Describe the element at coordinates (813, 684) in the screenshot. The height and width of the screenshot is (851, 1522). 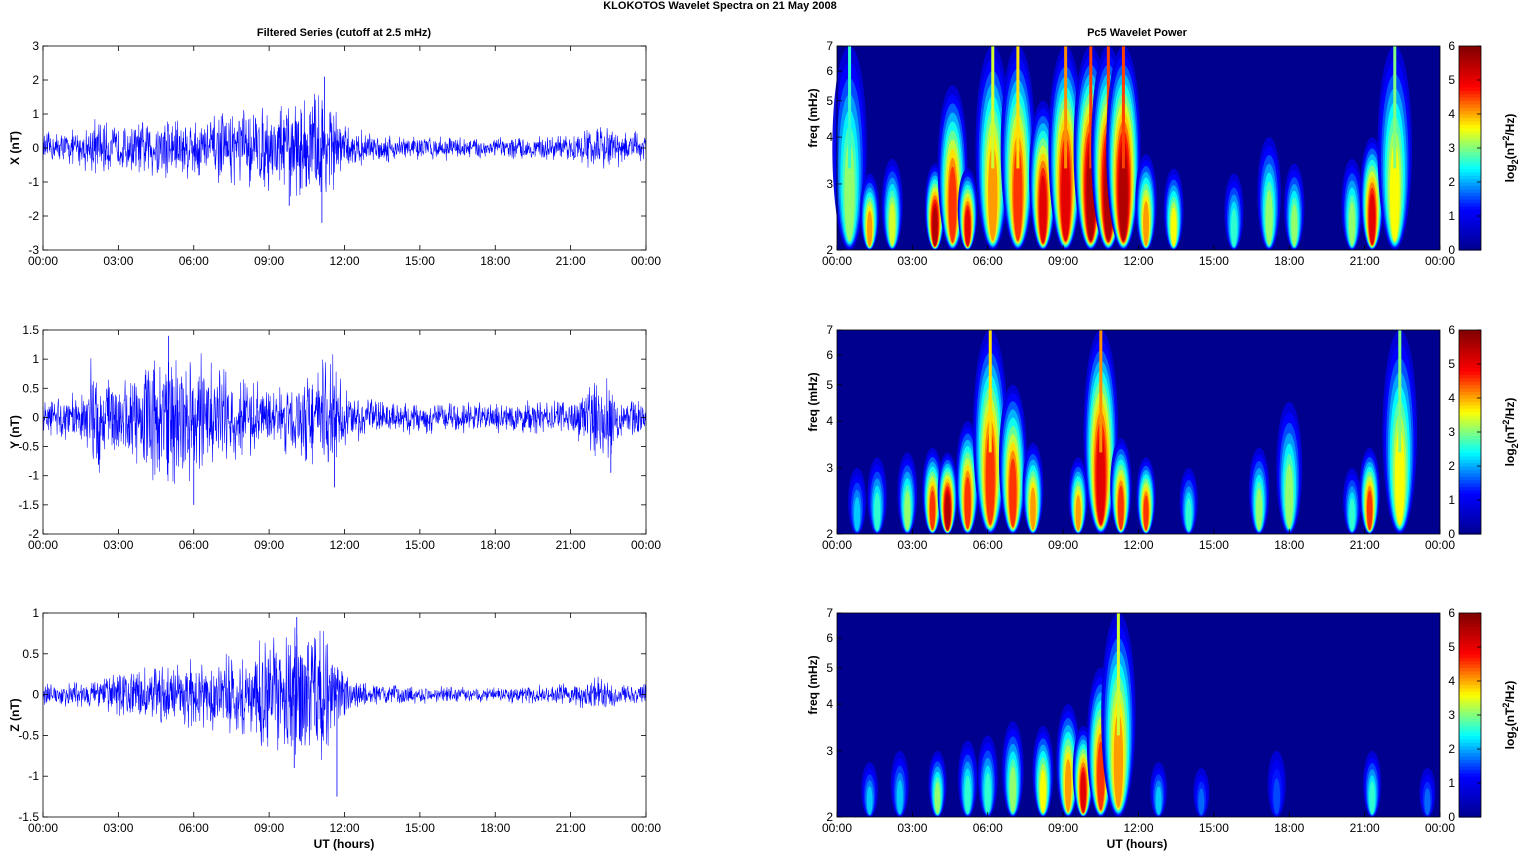
I see `ylabel: freq (mHz)` at that location.